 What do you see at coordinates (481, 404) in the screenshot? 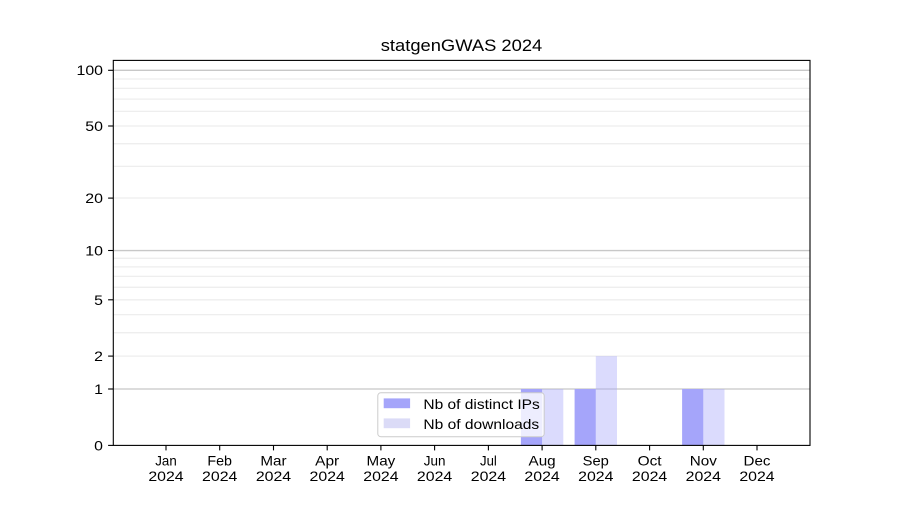
I see `svg-text: Nb of distinct IPs` at bounding box center [481, 404].